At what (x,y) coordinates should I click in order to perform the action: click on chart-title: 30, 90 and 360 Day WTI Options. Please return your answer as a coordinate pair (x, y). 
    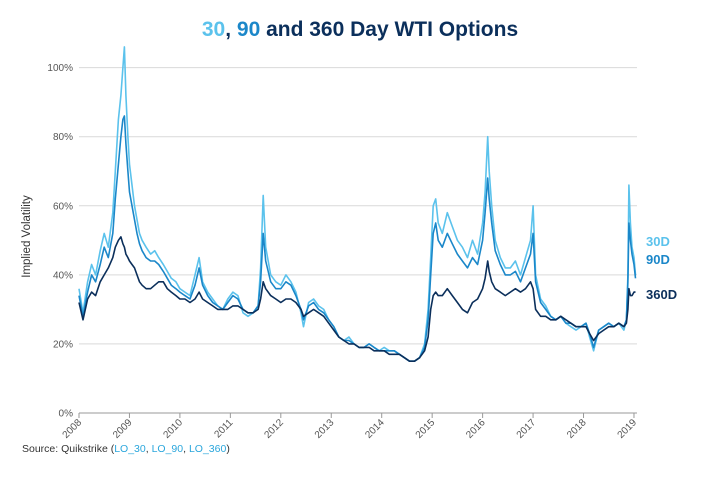
    Looking at the image, I should click on (360, 30).